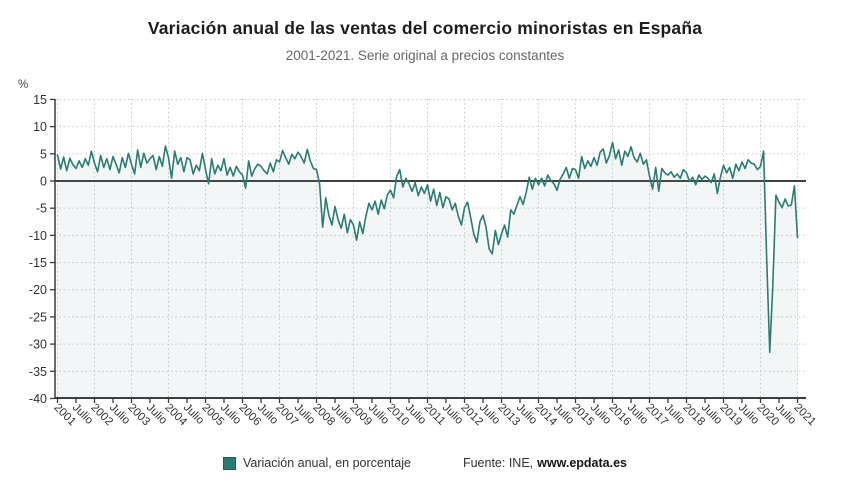  What do you see at coordinates (38, 399) in the screenshot?
I see `y-tick-label: -40` at bounding box center [38, 399].